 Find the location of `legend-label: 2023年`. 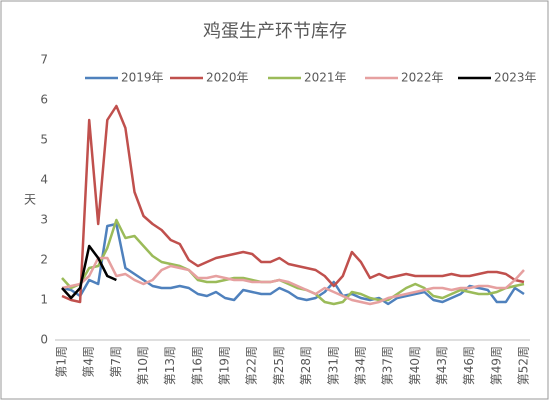

legend-label: 2023年 is located at coordinates (515, 78).